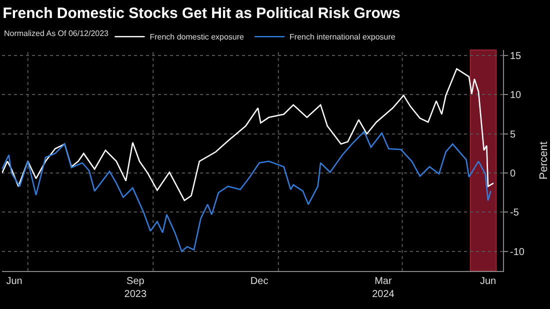 The image size is (550, 309). Describe the element at coordinates (383, 288) in the screenshot. I see `x-tick-label: Mar 2024` at that location.